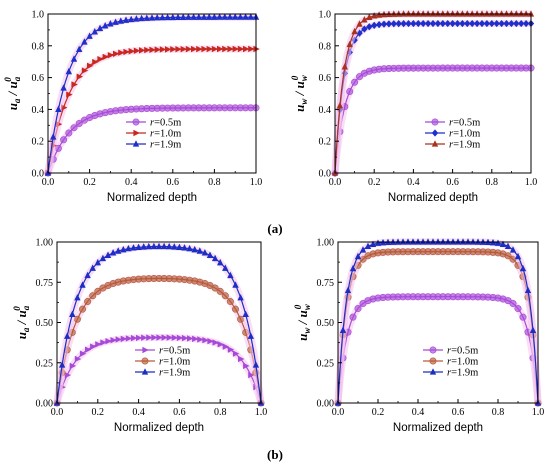 Image resolution: width=550 pixels, height=466 pixels. What do you see at coordinates (326, 243) in the screenshot?
I see `y-tick-label: 1.00` at bounding box center [326, 243].